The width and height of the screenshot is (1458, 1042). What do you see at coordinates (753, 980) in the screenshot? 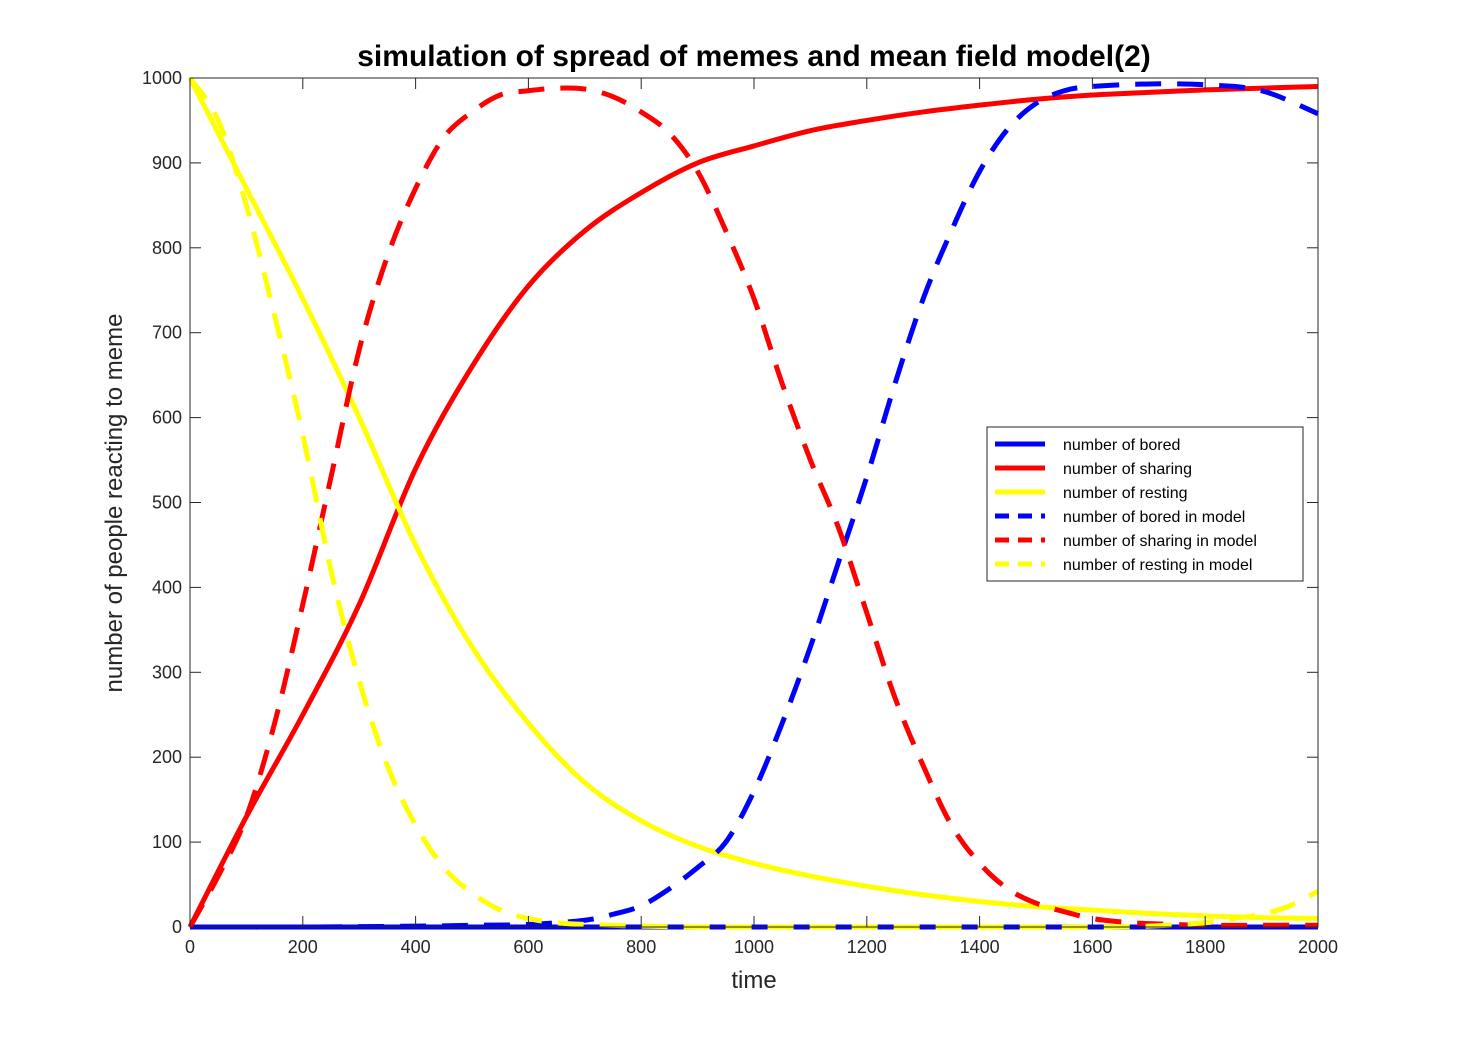
I see `x-axis-label: time` at bounding box center [753, 980].